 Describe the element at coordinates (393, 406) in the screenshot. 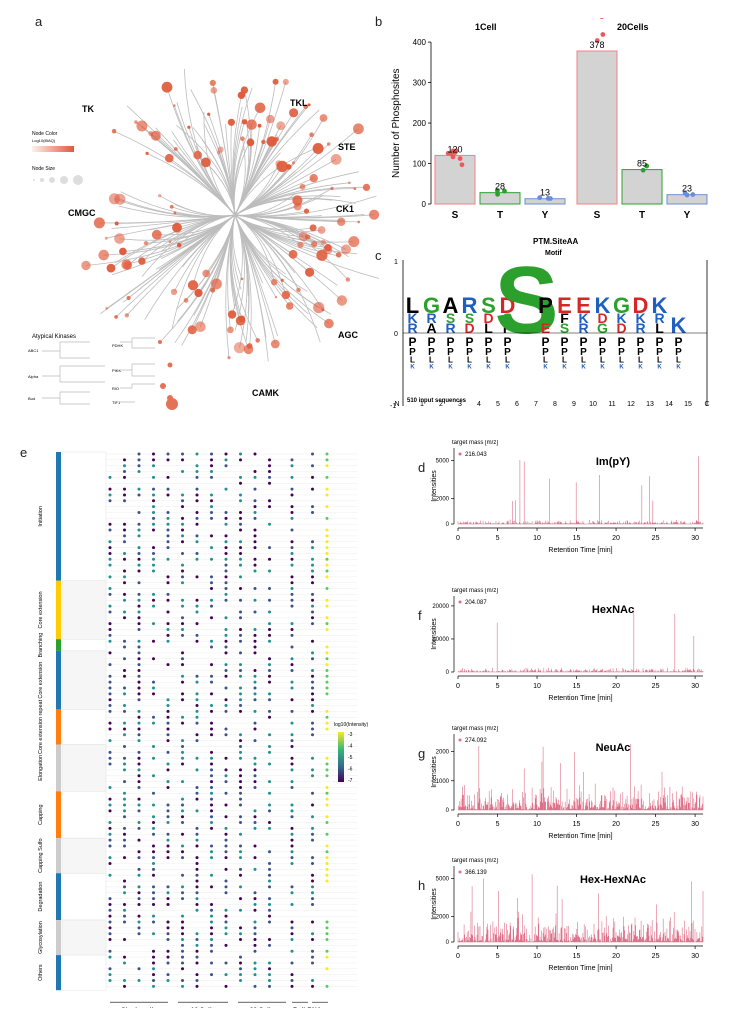

I see `logo-ytick-bottom: -1` at that location.